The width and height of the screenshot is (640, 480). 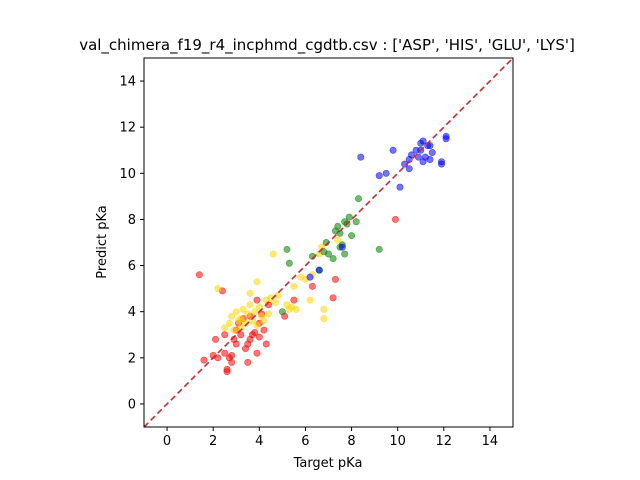 What do you see at coordinates (351, 441) in the screenshot?
I see `x-tick-label: 8` at bounding box center [351, 441].